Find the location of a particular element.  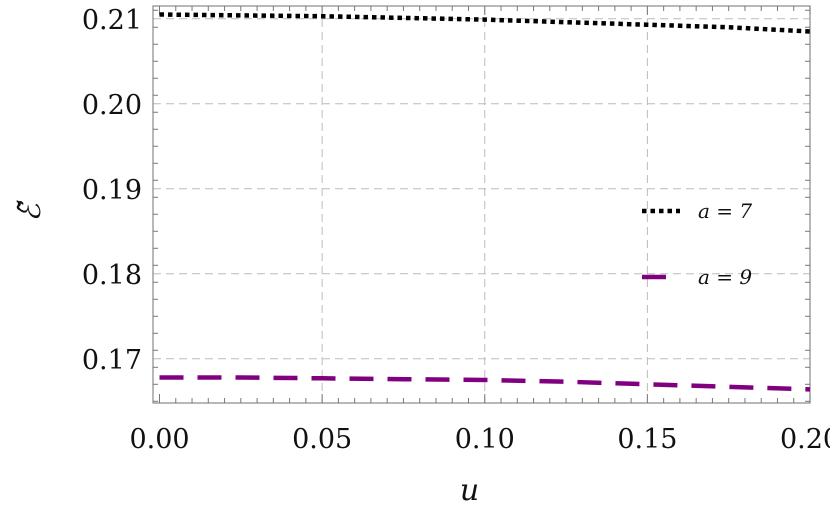

y-axis-label: ℰ̃ is located at coordinates (30, 210).